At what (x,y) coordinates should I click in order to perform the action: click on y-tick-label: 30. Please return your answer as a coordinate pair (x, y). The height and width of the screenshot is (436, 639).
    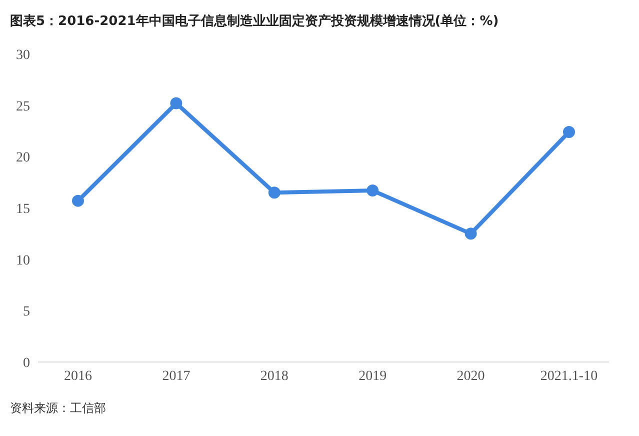
    Looking at the image, I should click on (23, 55).